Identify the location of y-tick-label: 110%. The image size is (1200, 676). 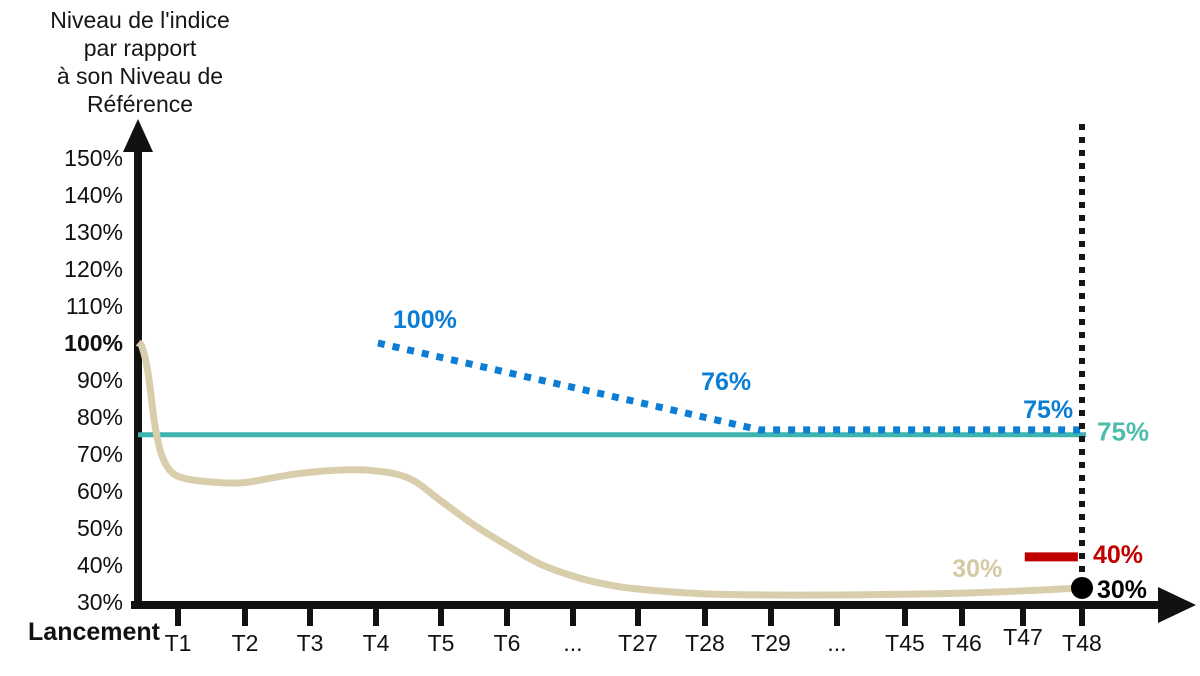
(94, 306).